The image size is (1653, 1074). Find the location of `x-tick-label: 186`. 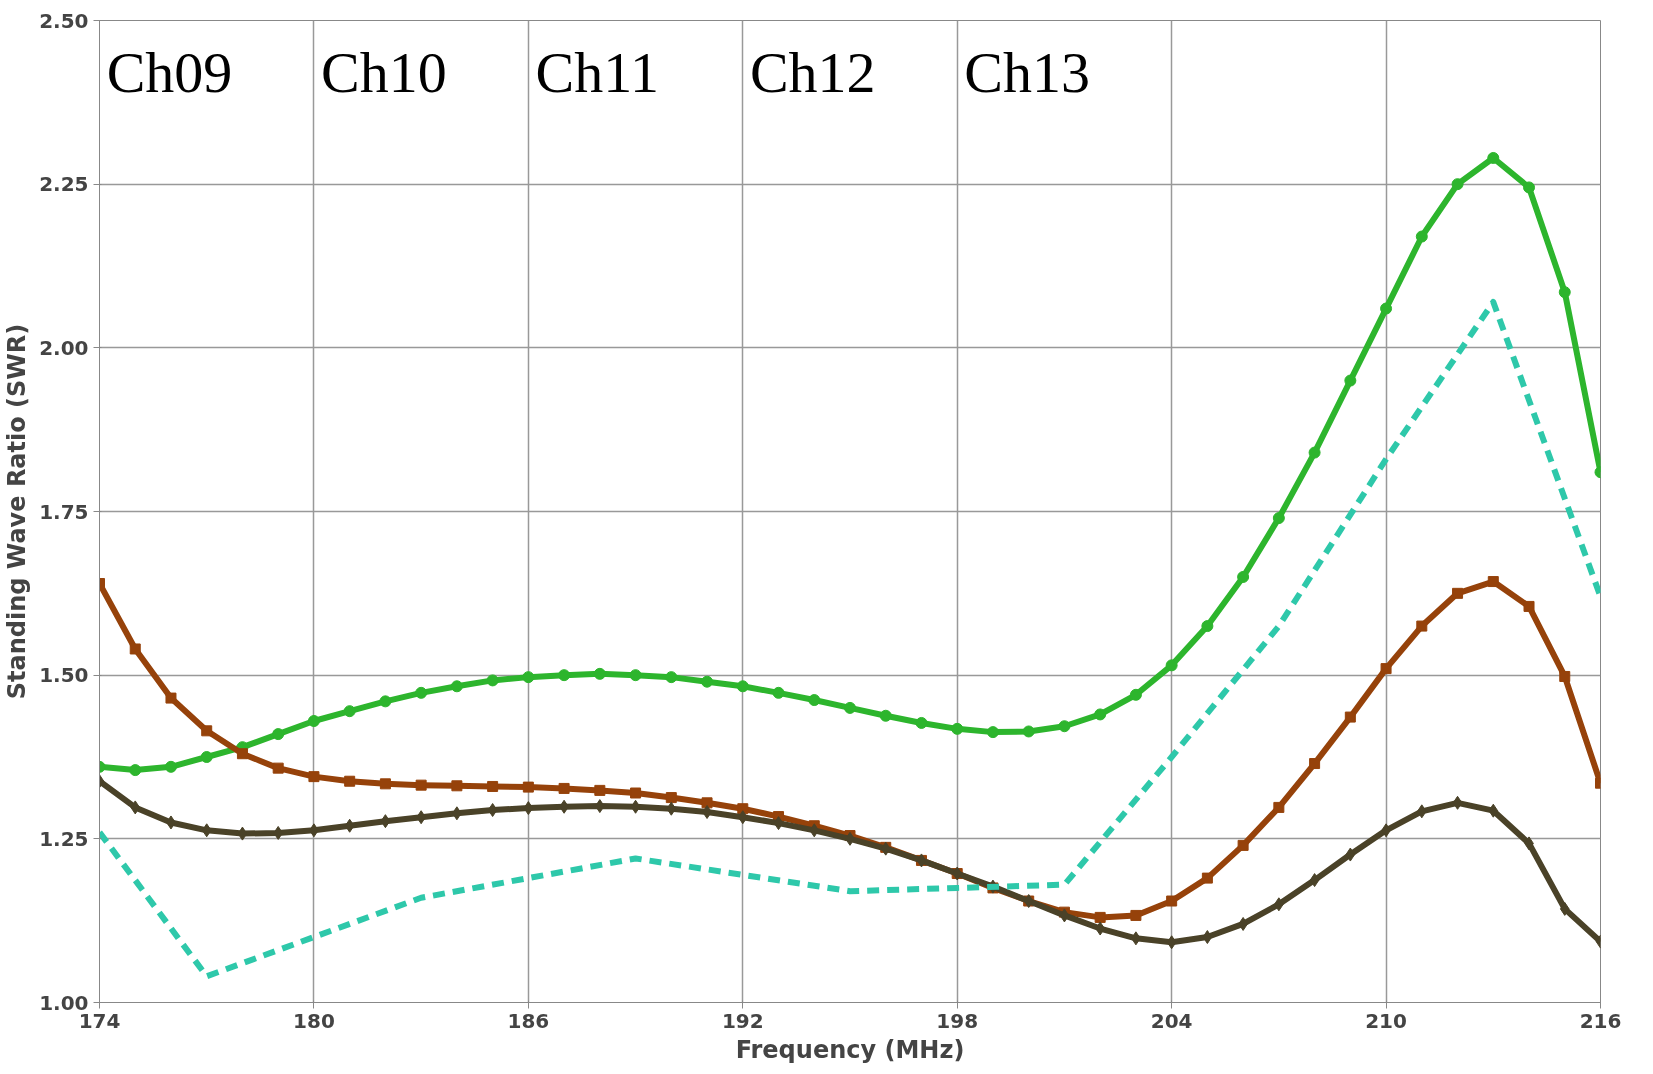

x-tick-label: 186 is located at coordinates (528, 1020).